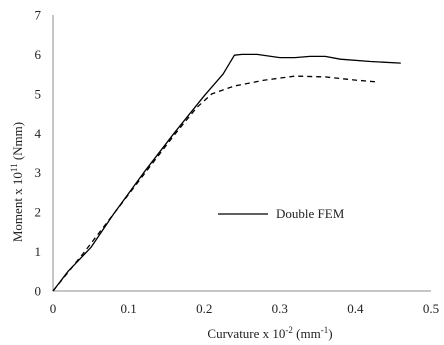 This screenshot has width=444, height=345. What do you see at coordinates (355, 308) in the screenshot?
I see `x-tick-label: 0.4` at bounding box center [355, 308].